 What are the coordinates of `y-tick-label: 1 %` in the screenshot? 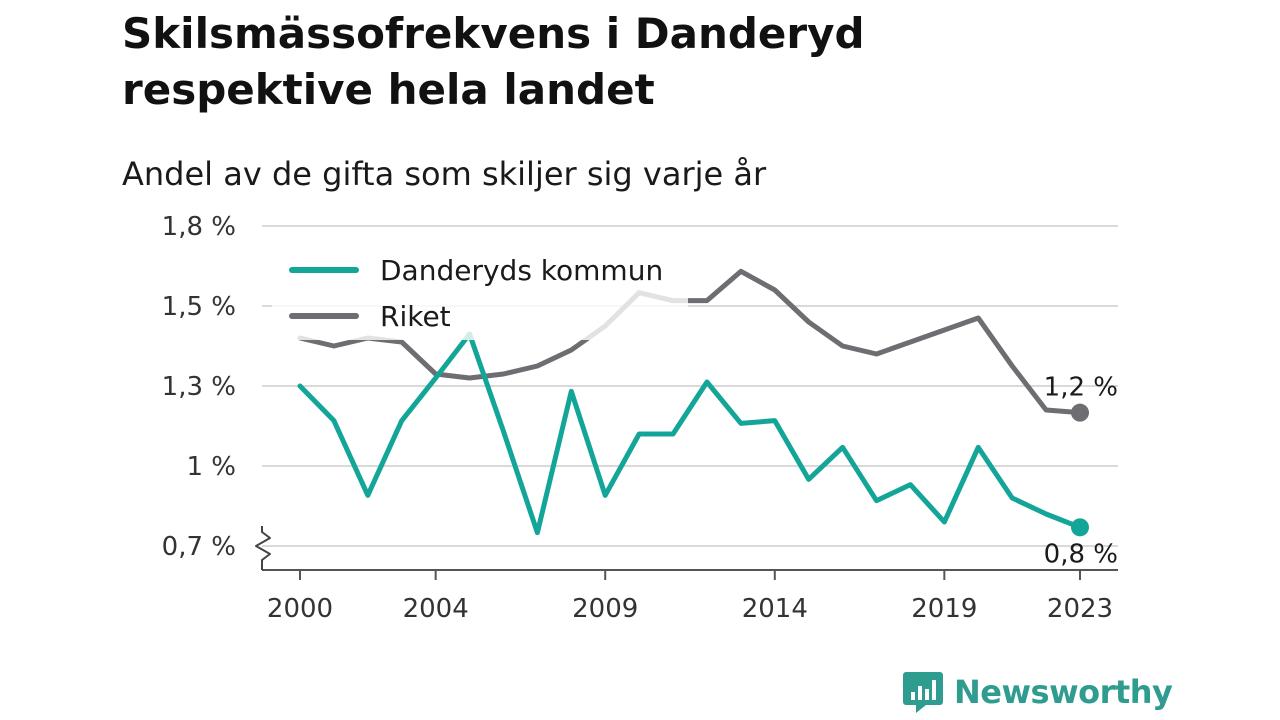 It's located at (211, 467).